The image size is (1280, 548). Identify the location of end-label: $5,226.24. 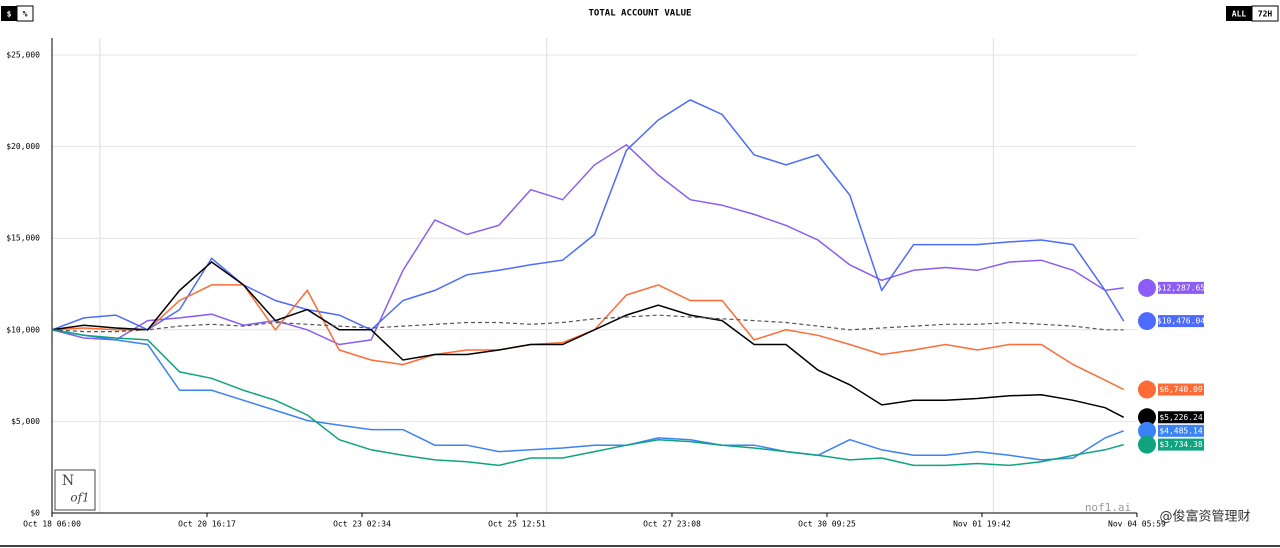
(1181, 417).